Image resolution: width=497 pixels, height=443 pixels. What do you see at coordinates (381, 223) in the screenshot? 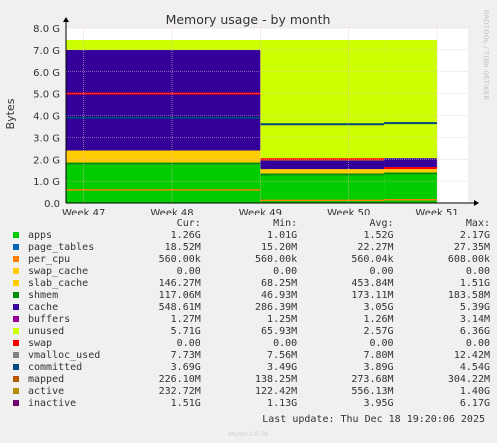
I see `legend-header-avg: Avg:` at bounding box center [381, 223].